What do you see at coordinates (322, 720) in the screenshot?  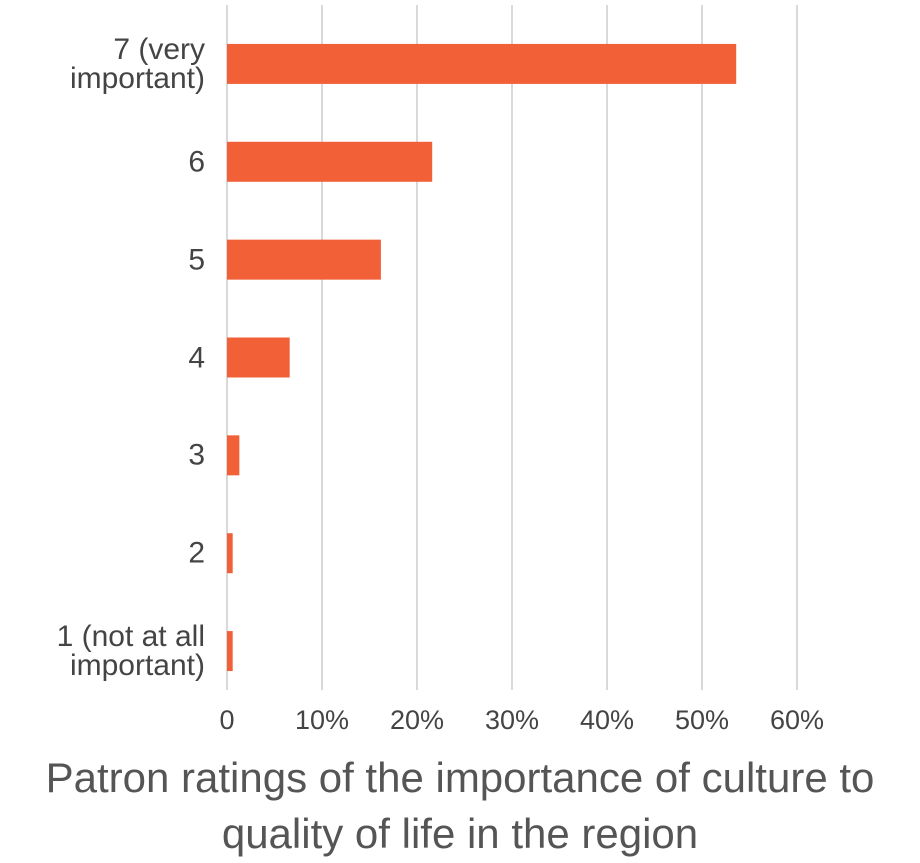 I see `x-tick-label: 10%` at bounding box center [322, 720].